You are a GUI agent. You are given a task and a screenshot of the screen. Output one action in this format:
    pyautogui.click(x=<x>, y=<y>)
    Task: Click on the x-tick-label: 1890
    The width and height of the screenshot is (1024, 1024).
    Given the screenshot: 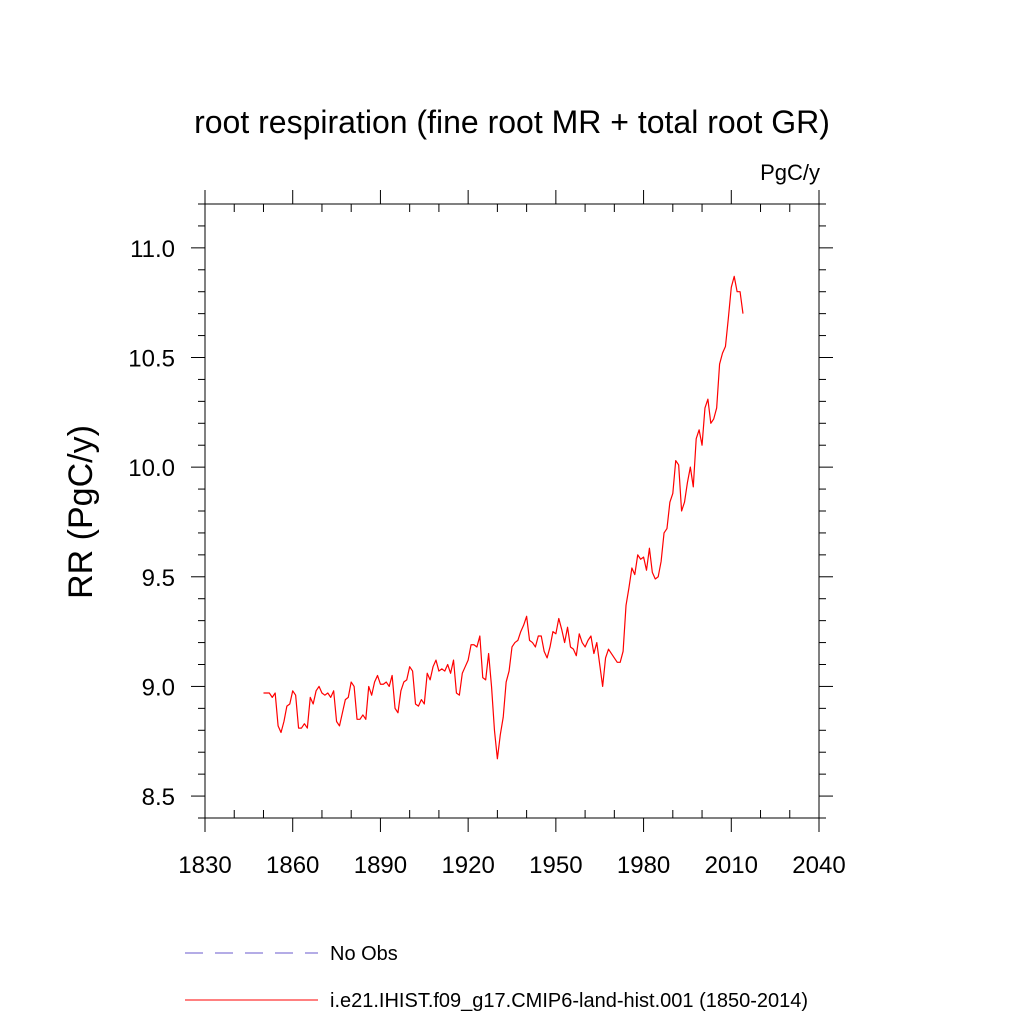 What is the action you would take?
    pyautogui.click(x=380, y=865)
    